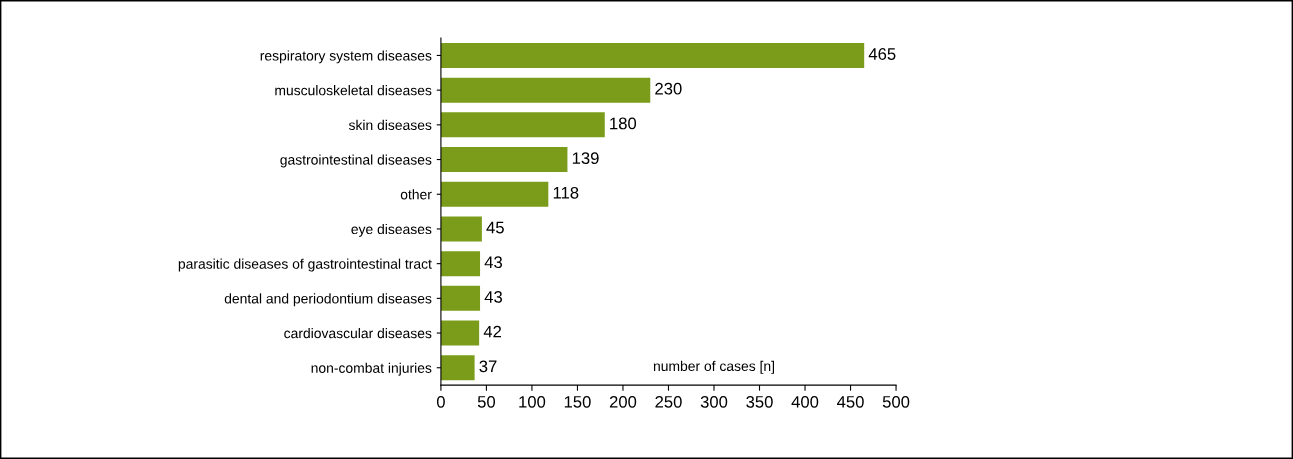  Describe the element at coordinates (532, 401) in the screenshot. I see `x-tick-label: 100` at that location.